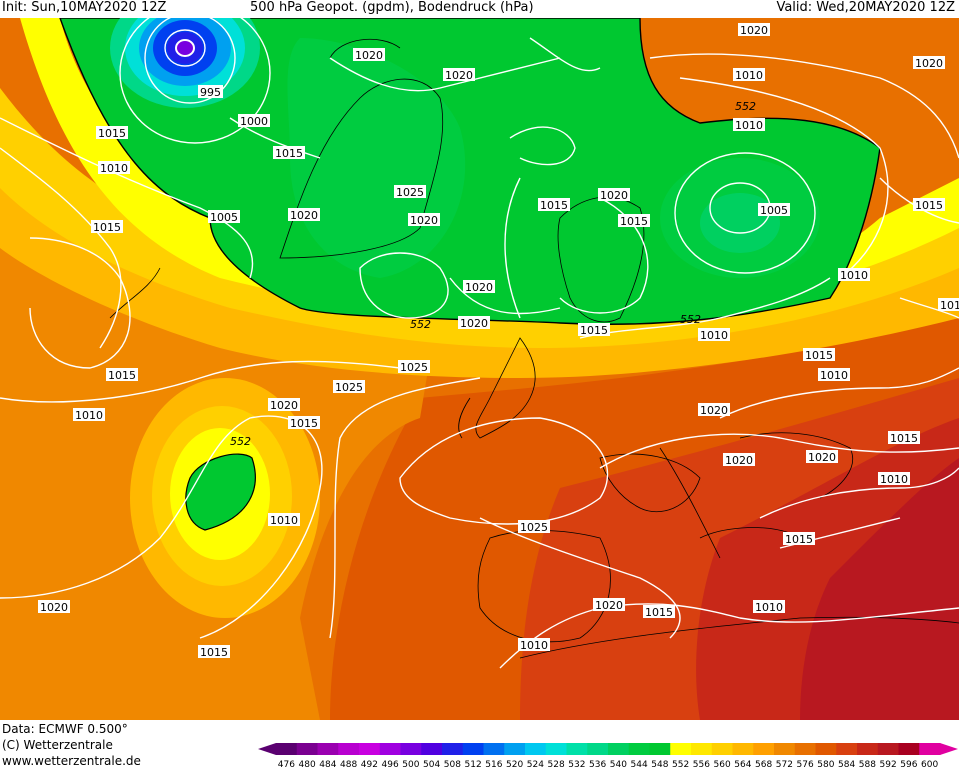 The image size is (959, 770). Describe the element at coordinates (556, 765) in the screenshot. I see `scale-tick-label: 528` at that location.